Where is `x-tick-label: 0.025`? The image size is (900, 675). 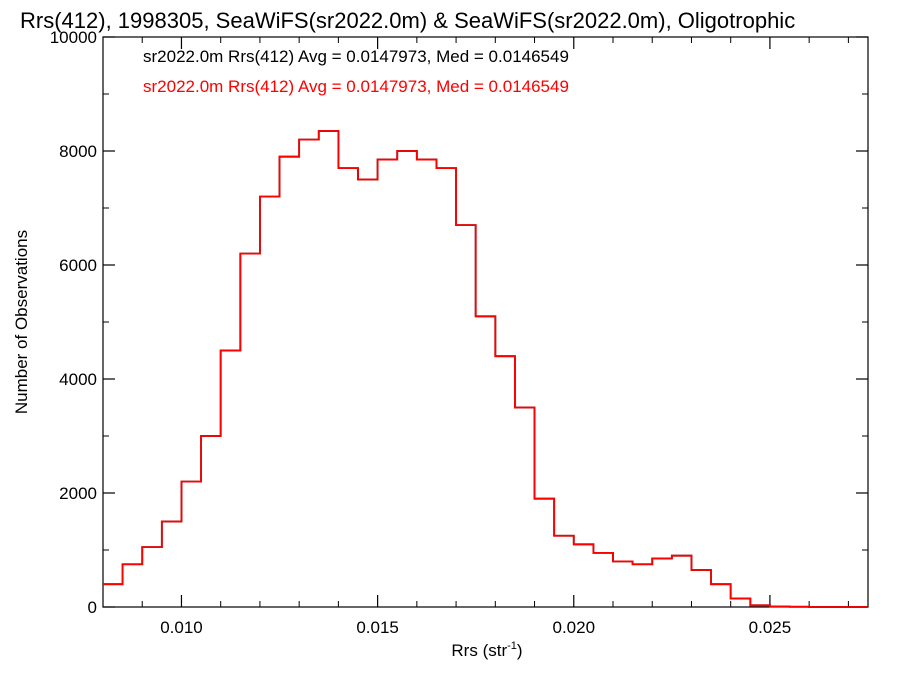 x-tick-label: 0.025 is located at coordinates (770, 627).